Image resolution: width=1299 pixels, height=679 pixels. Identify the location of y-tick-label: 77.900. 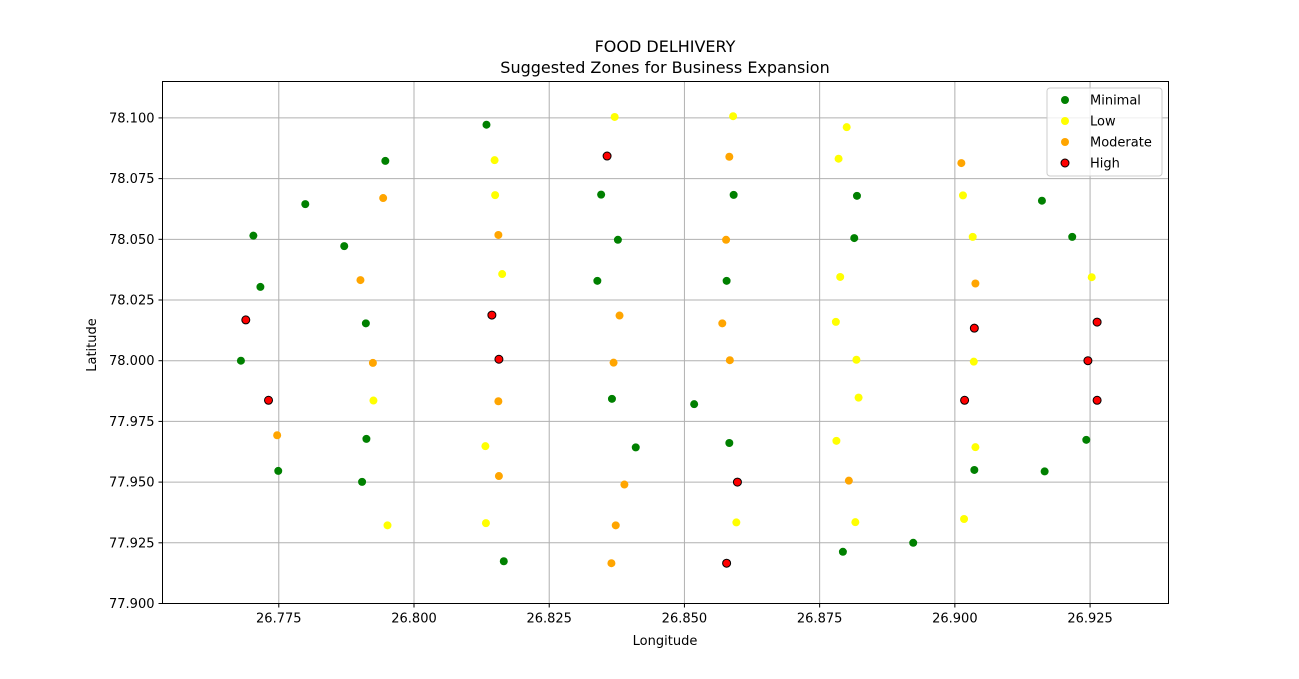
(132, 604).